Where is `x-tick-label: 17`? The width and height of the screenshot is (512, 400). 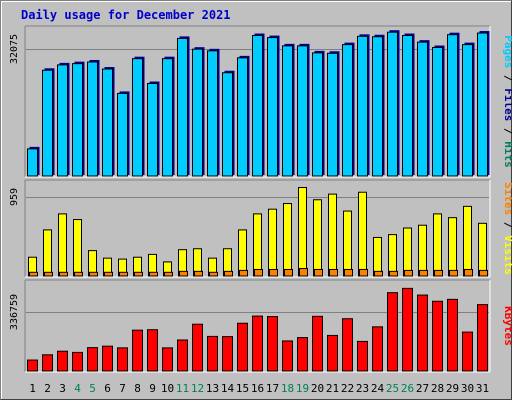 x-tick-label: 17 is located at coordinates (272, 388).